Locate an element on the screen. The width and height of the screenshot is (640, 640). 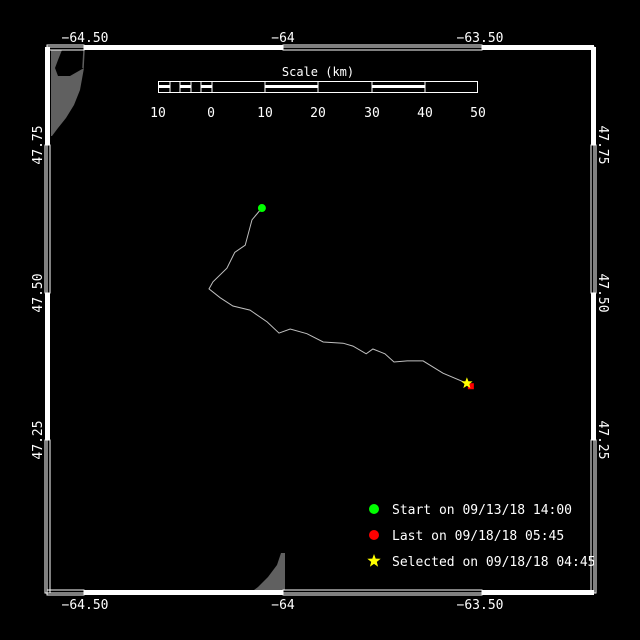
scale-title: Scale (km) is located at coordinates (318, 72).